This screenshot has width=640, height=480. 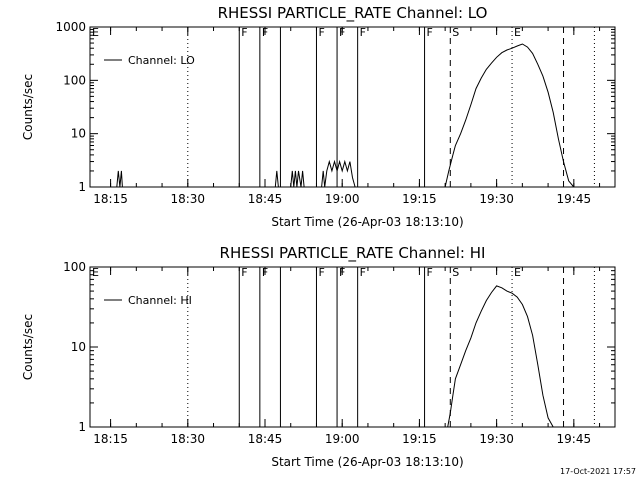 What do you see at coordinates (160, 300) in the screenshot?
I see `legend-label: Channel: HI` at bounding box center [160, 300].